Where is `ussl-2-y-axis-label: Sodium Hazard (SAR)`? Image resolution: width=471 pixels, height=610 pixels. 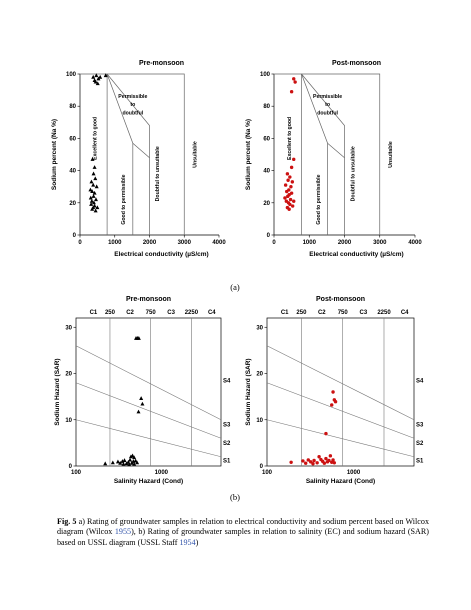
ussl-2-y-axis-label: Sodium Hazard (SAR) is located at coordinates (248, 391).